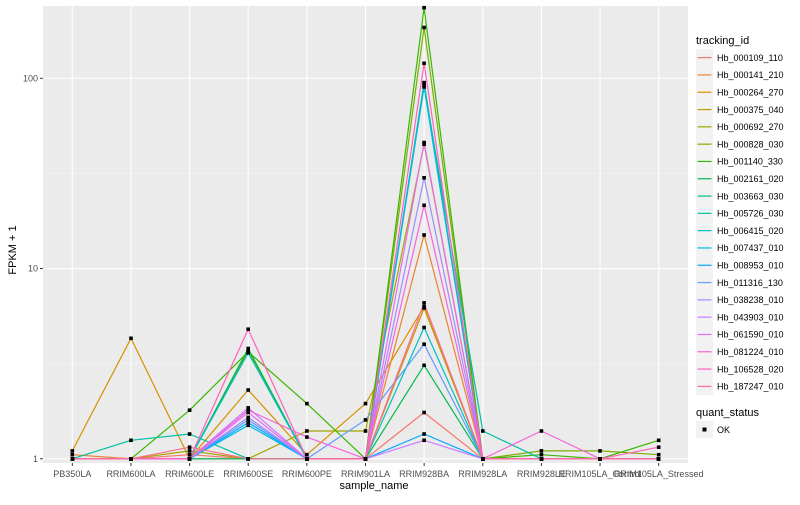  Describe the element at coordinates (482, 474) in the screenshot. I see `x-tick-label: RRIM928LA` at that location.